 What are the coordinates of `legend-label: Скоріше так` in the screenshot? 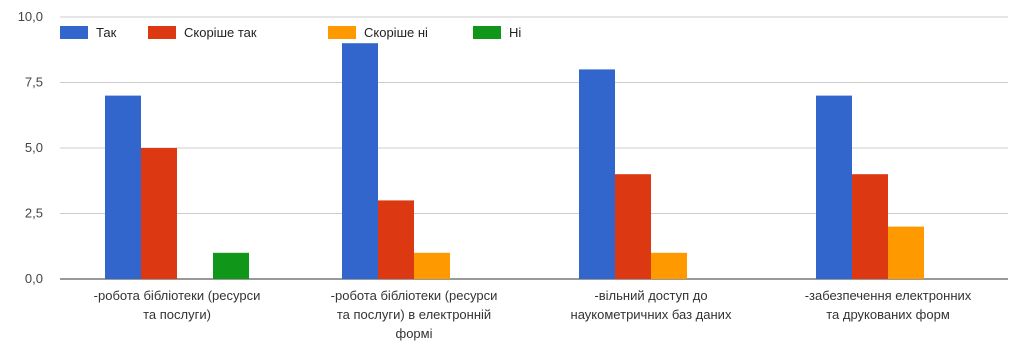 It's located at (220, 32).